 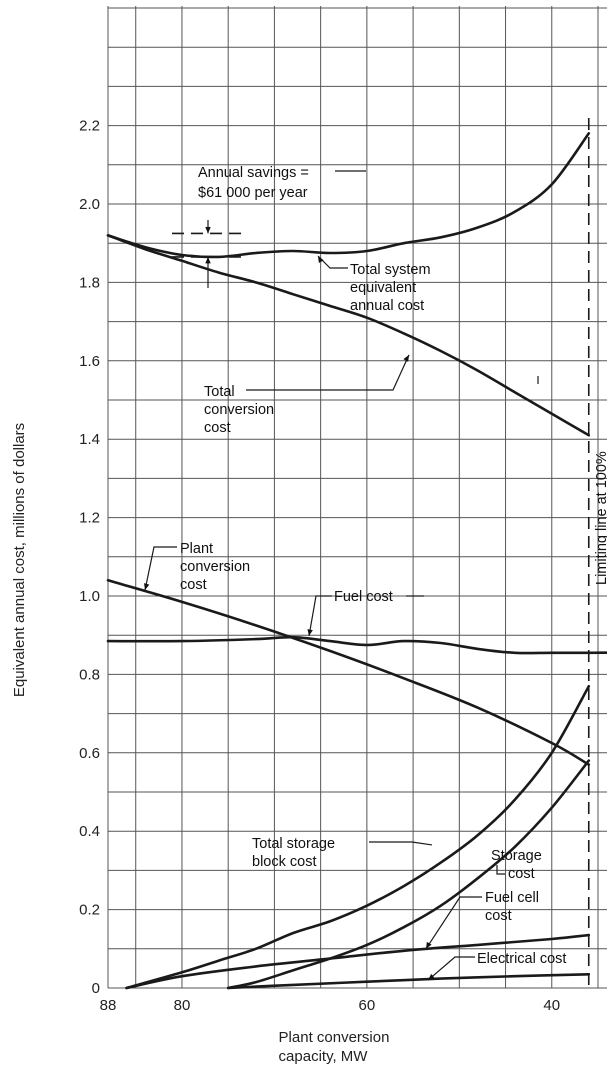 I want to click on total-system-leader, so click(x=332, y=262).